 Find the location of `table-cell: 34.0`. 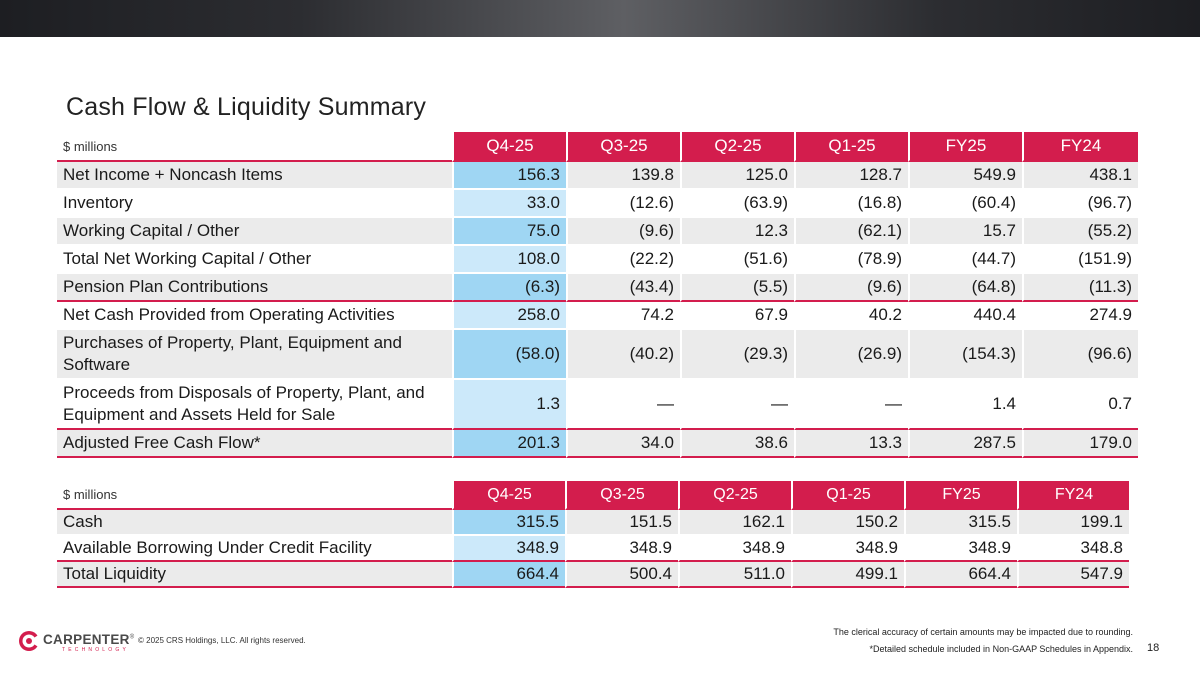

table-cell: 34.0 is located at coordinates (623, 444).